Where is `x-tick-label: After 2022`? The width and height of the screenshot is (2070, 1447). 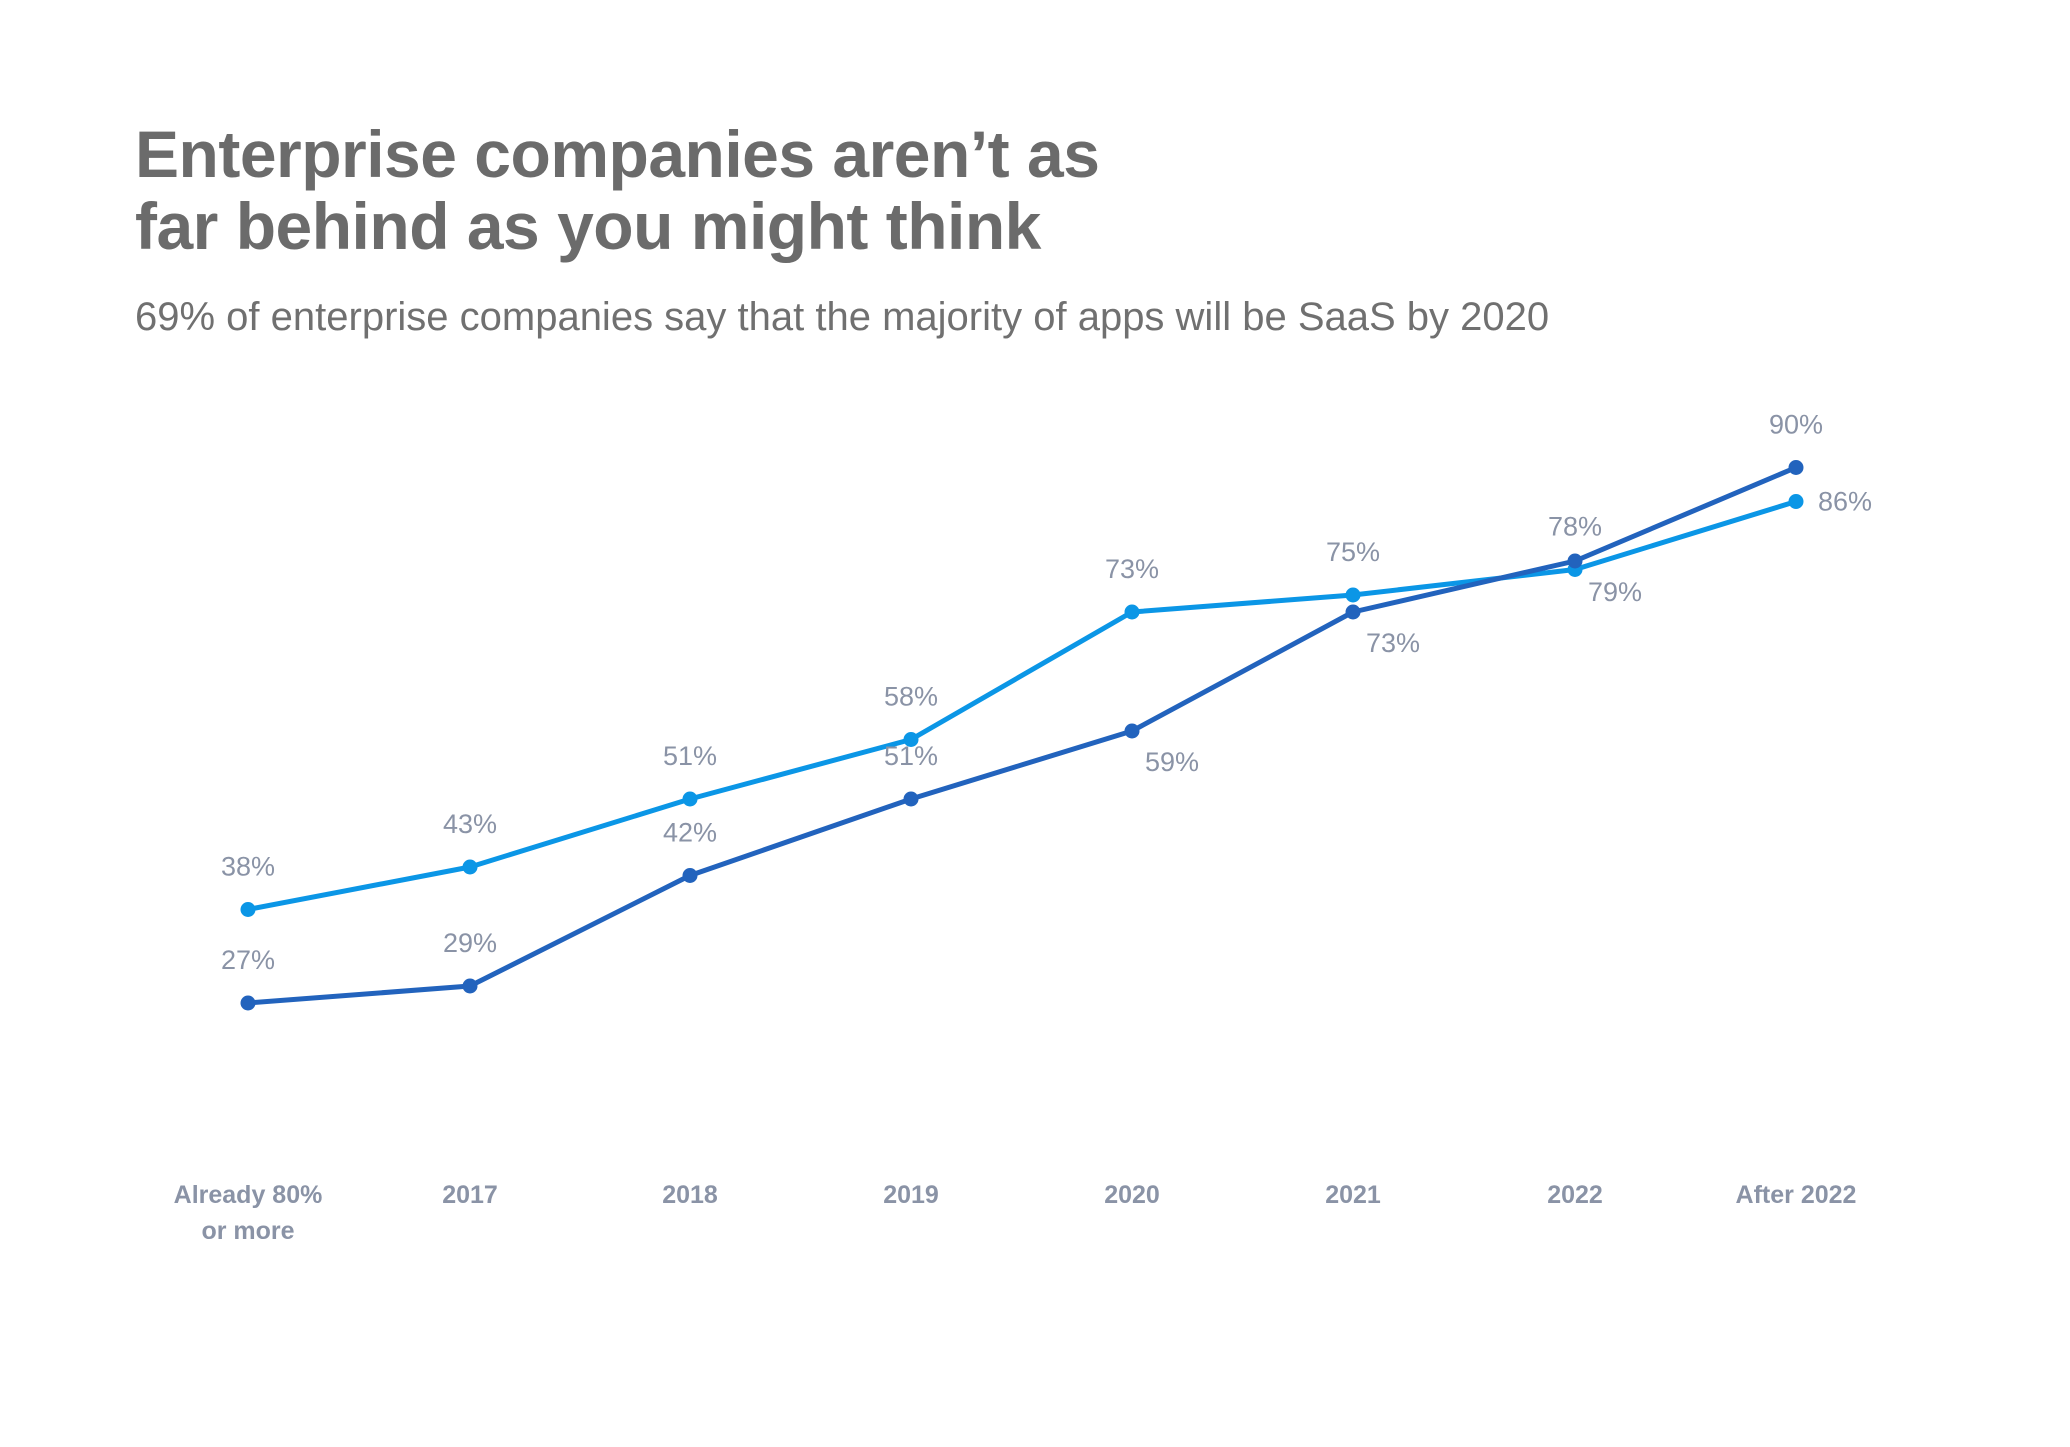 x-tick-label: After 2022 is located at coordinates (1796, 1195).